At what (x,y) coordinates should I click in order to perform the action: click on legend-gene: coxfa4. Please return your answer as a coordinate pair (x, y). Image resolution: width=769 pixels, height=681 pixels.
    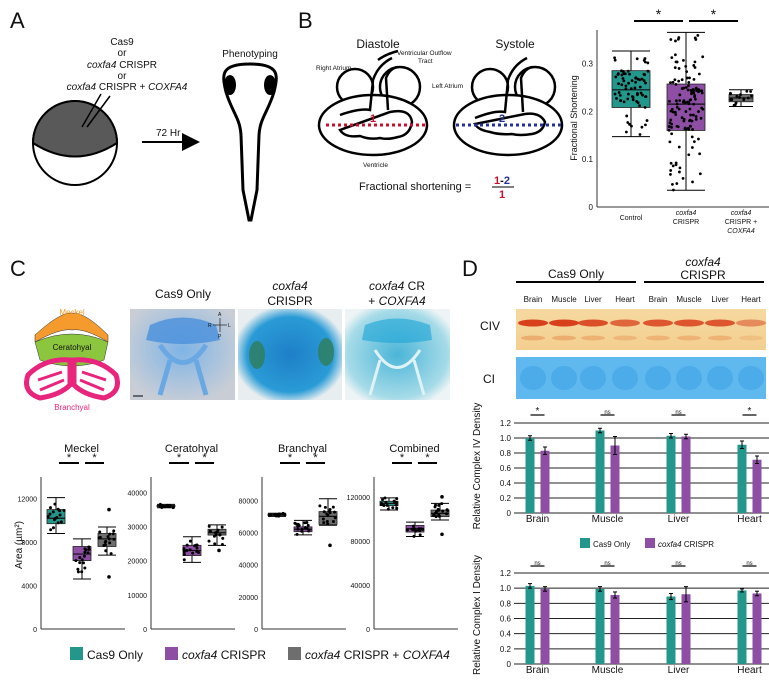
    Looking at the image, I should click on (670, 544).